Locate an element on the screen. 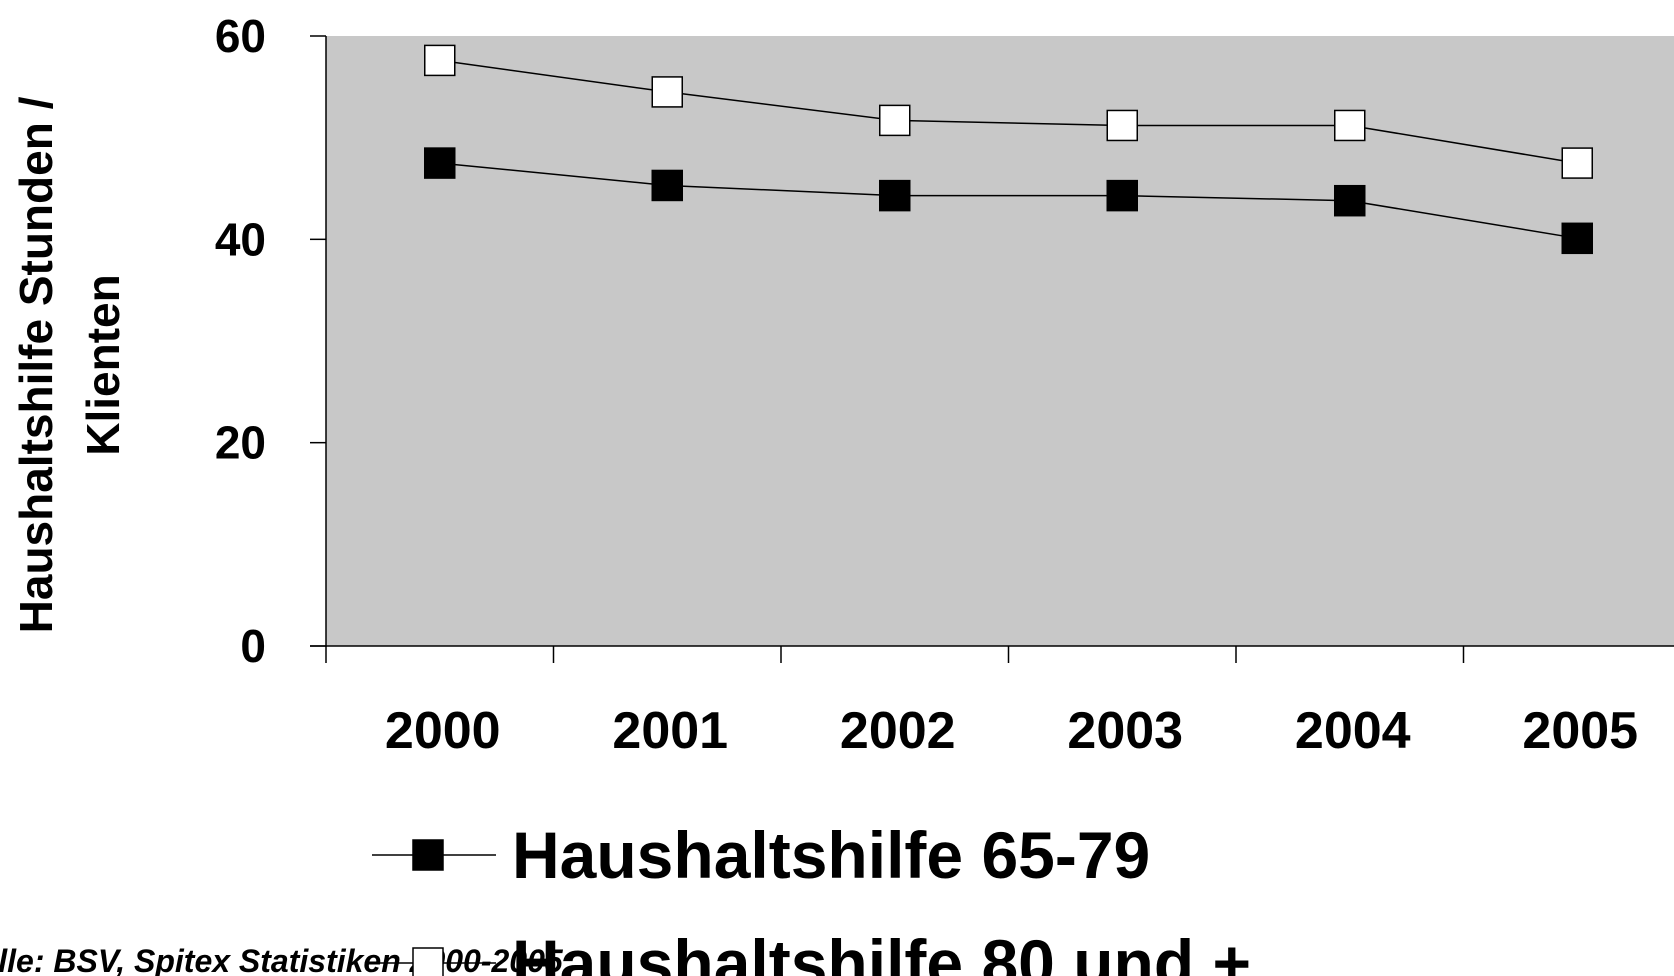  legend-label: Haushaltshilfe 65-79 is located at coordinates (831, 855).